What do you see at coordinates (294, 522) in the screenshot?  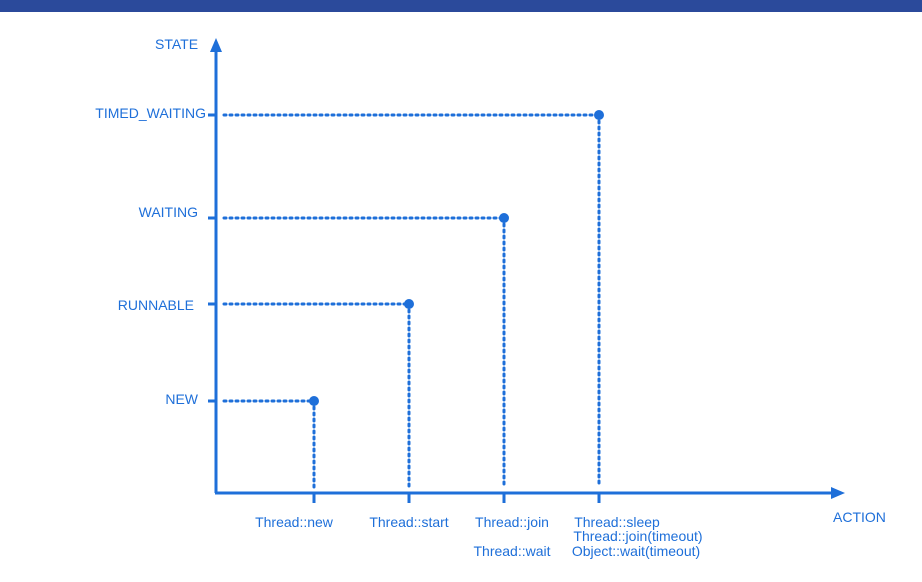 I see `x-tick-thread-new: Thread::new` at bounding box center [294, 522].